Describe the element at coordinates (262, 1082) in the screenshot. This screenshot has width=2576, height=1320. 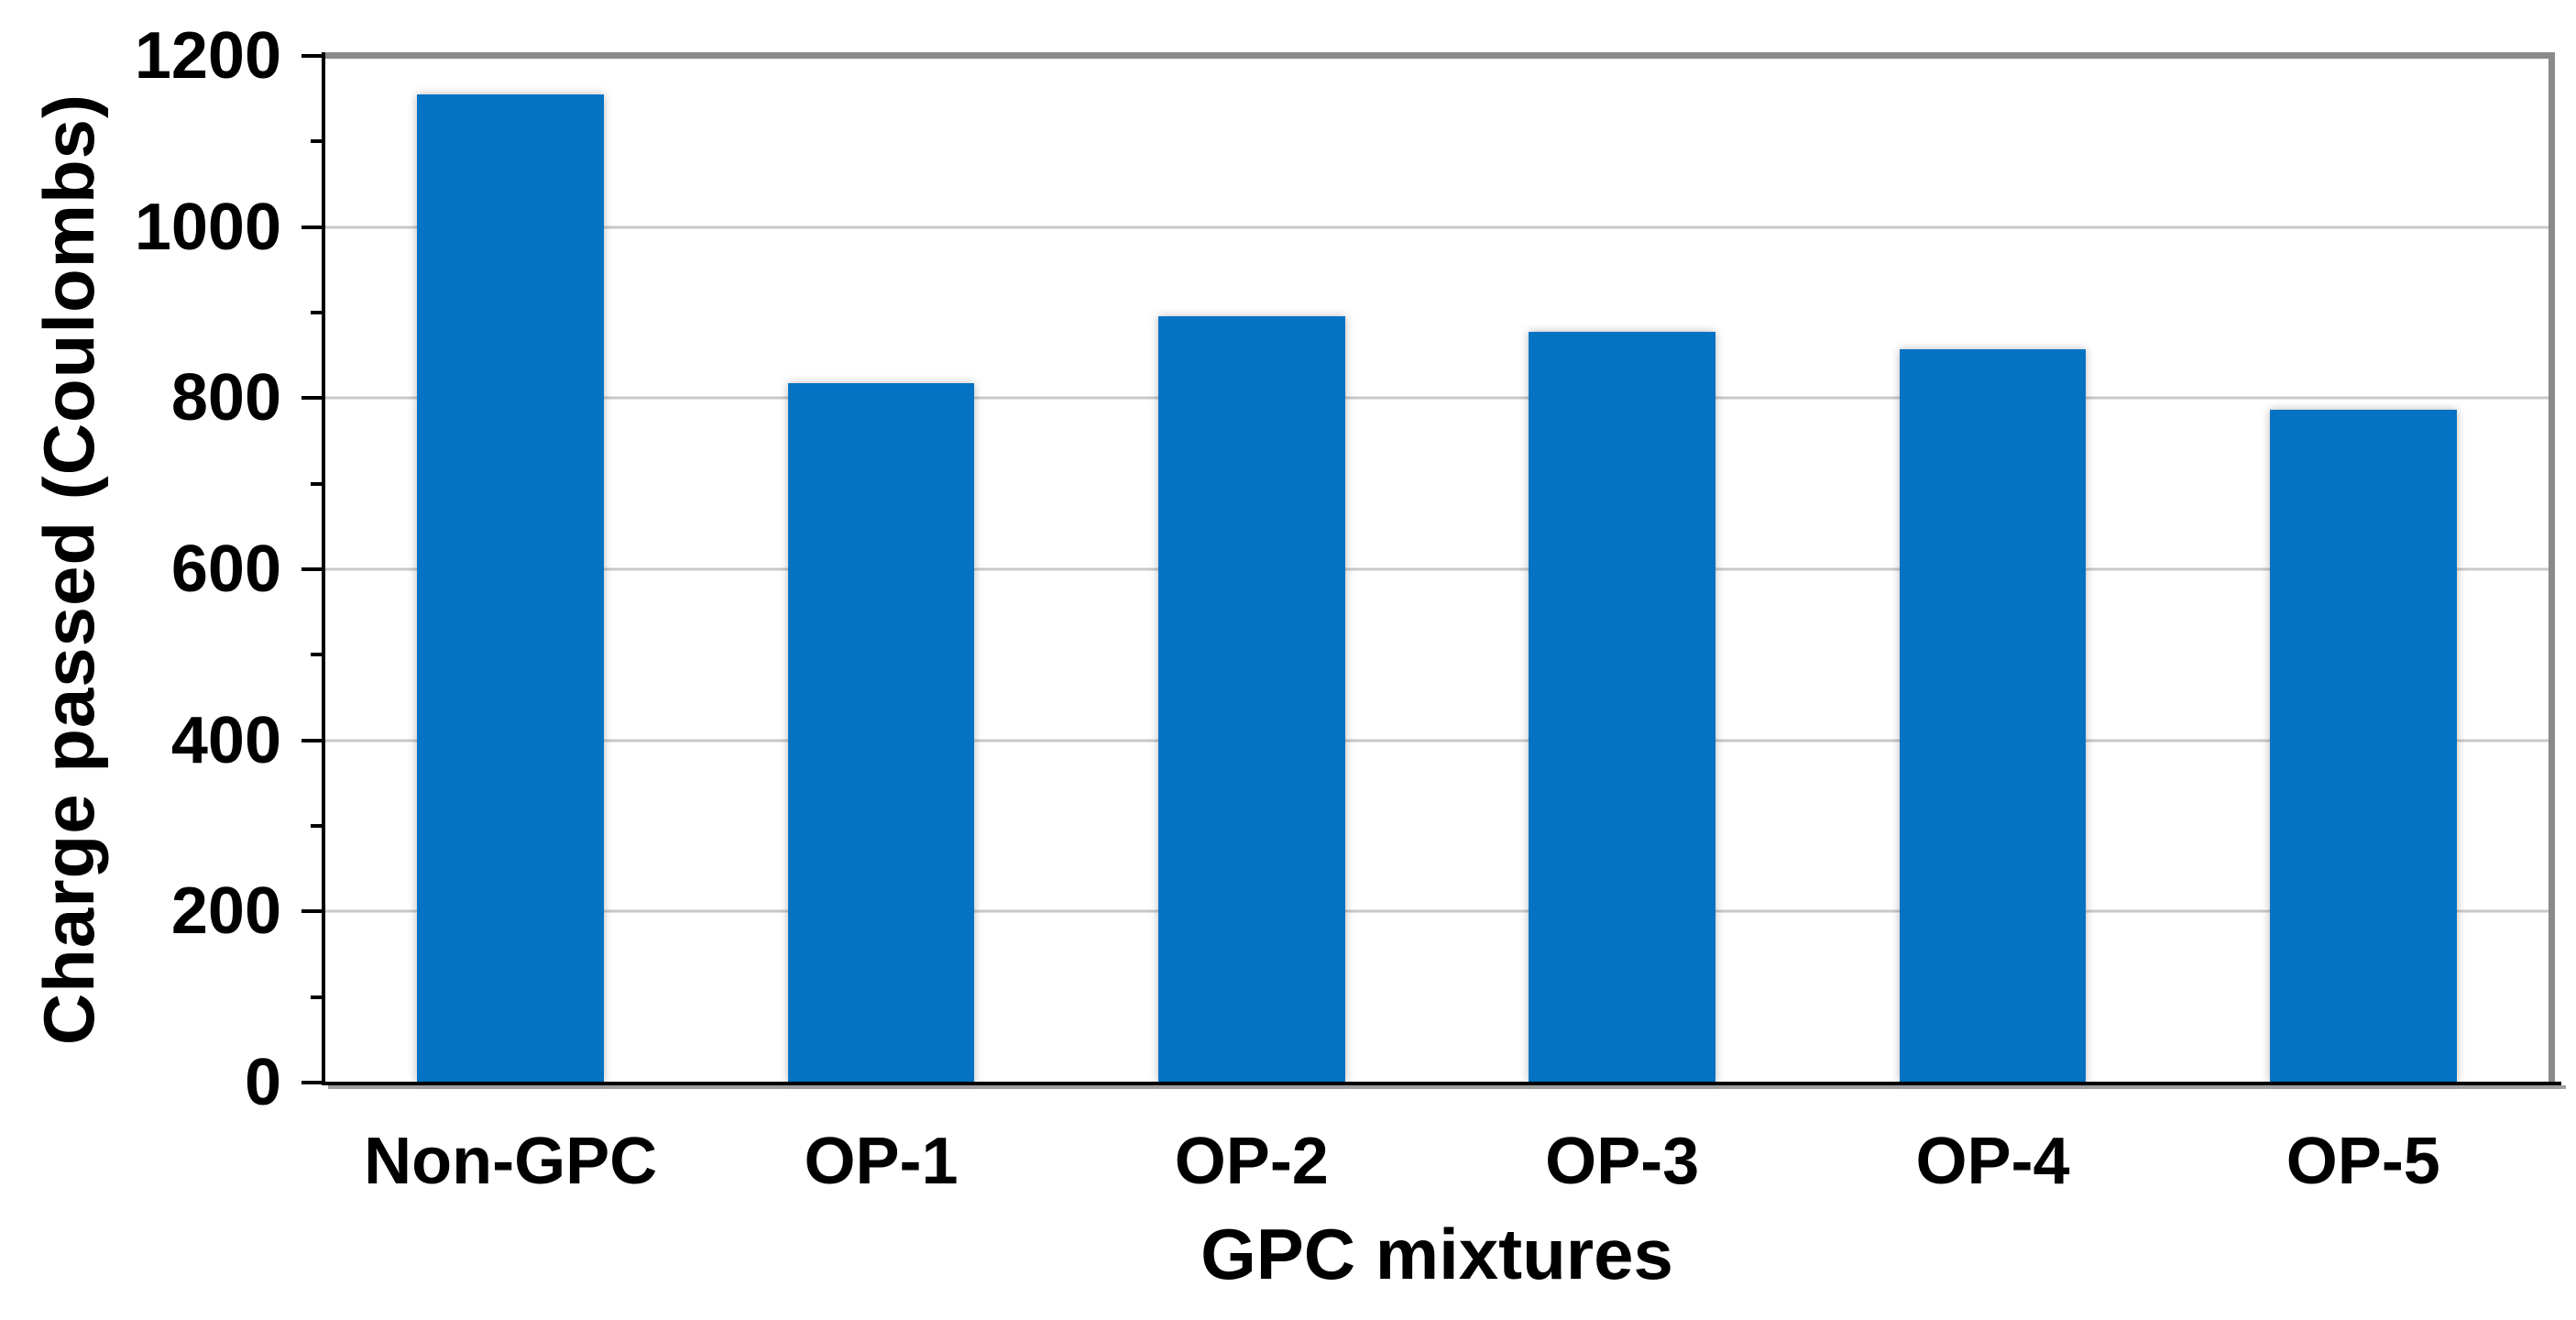
I see `y-tick-label-0: 0` at that location.